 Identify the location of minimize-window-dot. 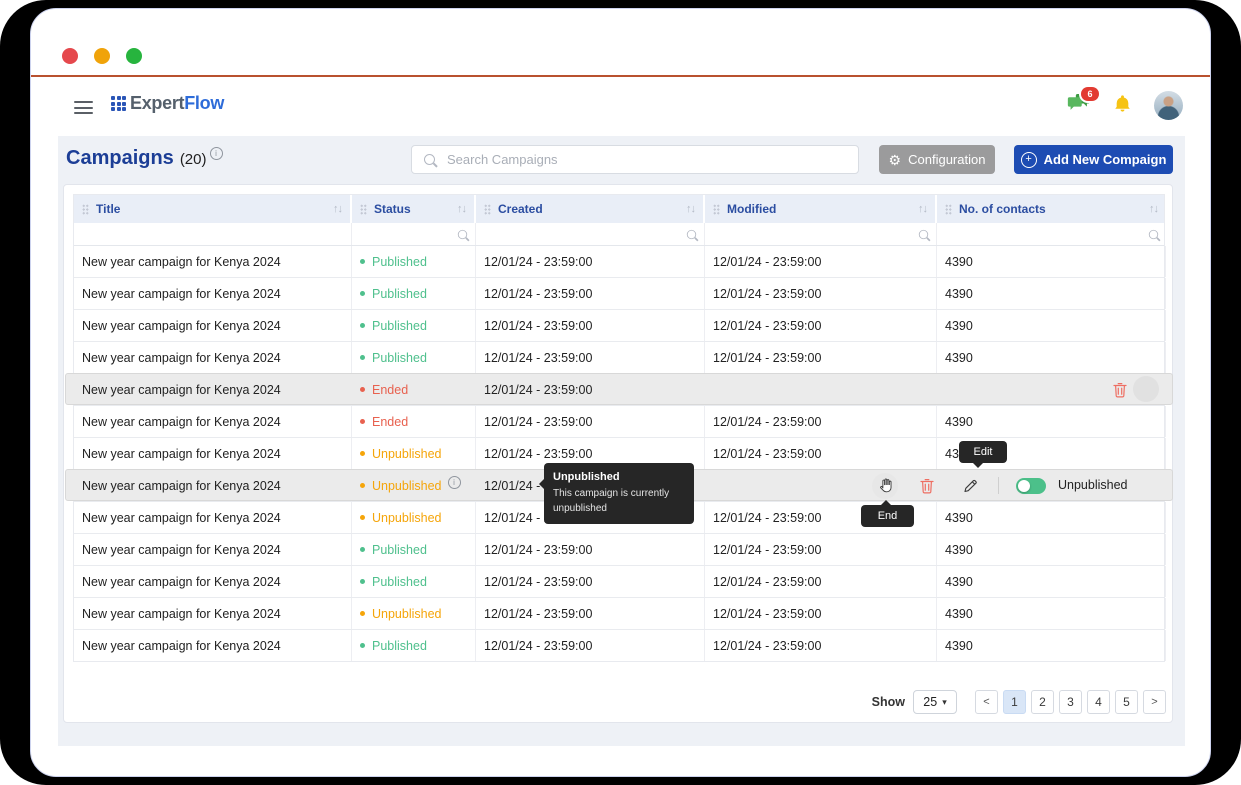
(102, 56).